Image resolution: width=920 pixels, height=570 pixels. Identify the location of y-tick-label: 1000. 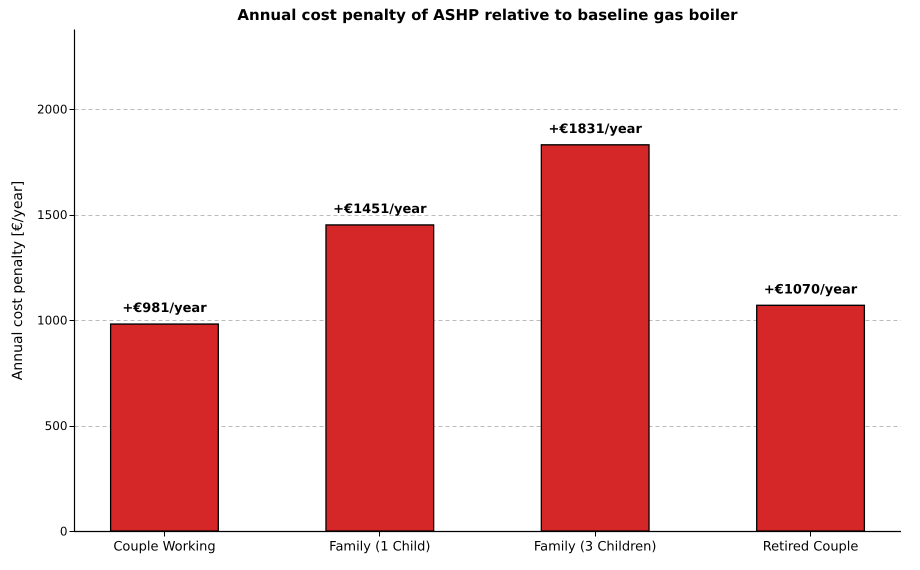
(52, 321).